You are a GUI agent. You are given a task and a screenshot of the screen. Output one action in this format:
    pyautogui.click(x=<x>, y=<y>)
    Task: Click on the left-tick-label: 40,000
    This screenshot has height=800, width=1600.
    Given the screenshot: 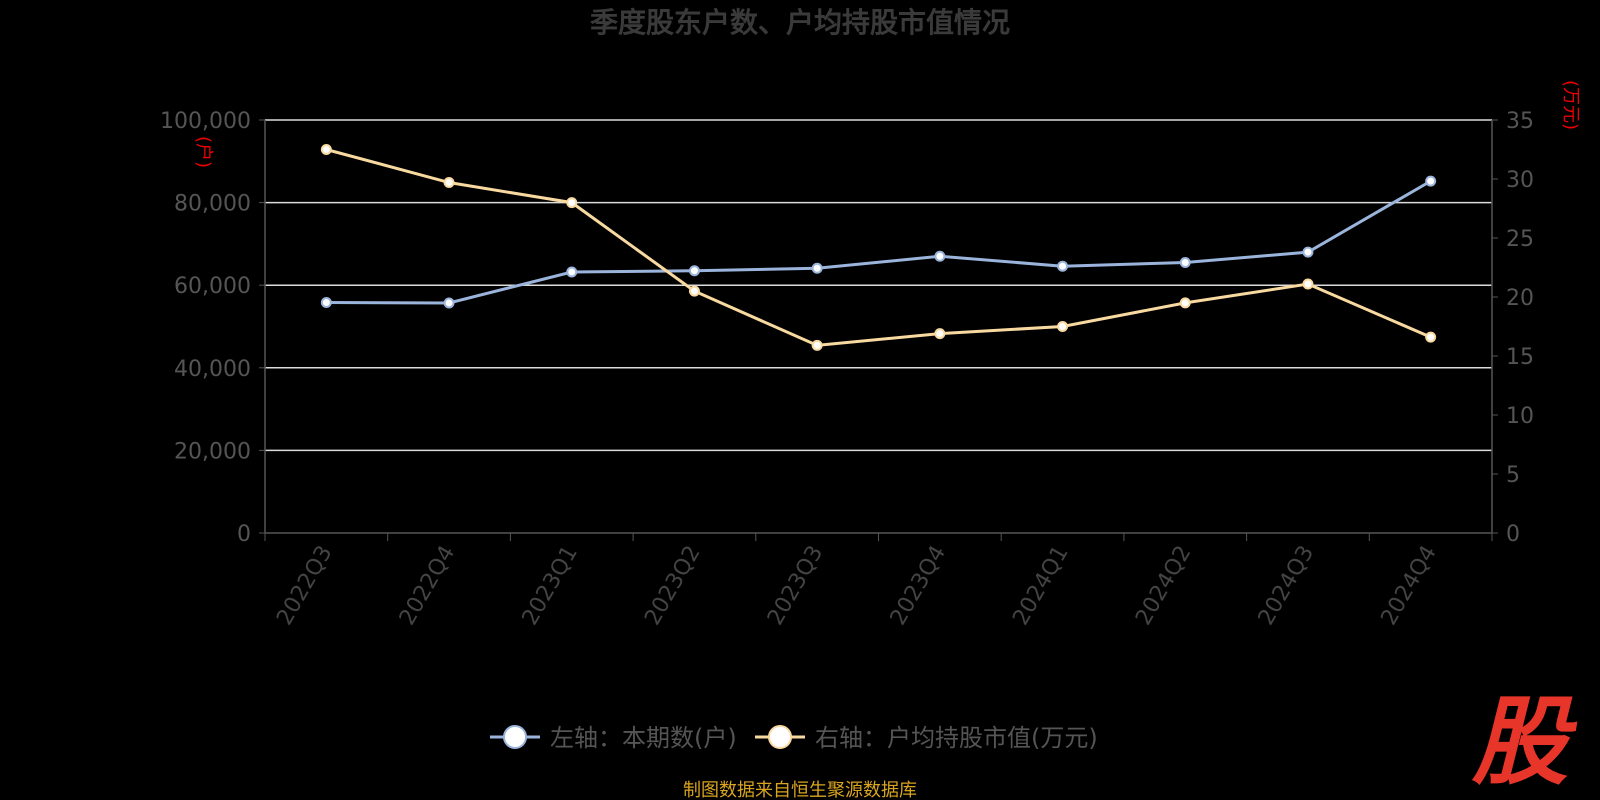 What is the action you would take?
    pyautogui.click(x=212, y=369)
    